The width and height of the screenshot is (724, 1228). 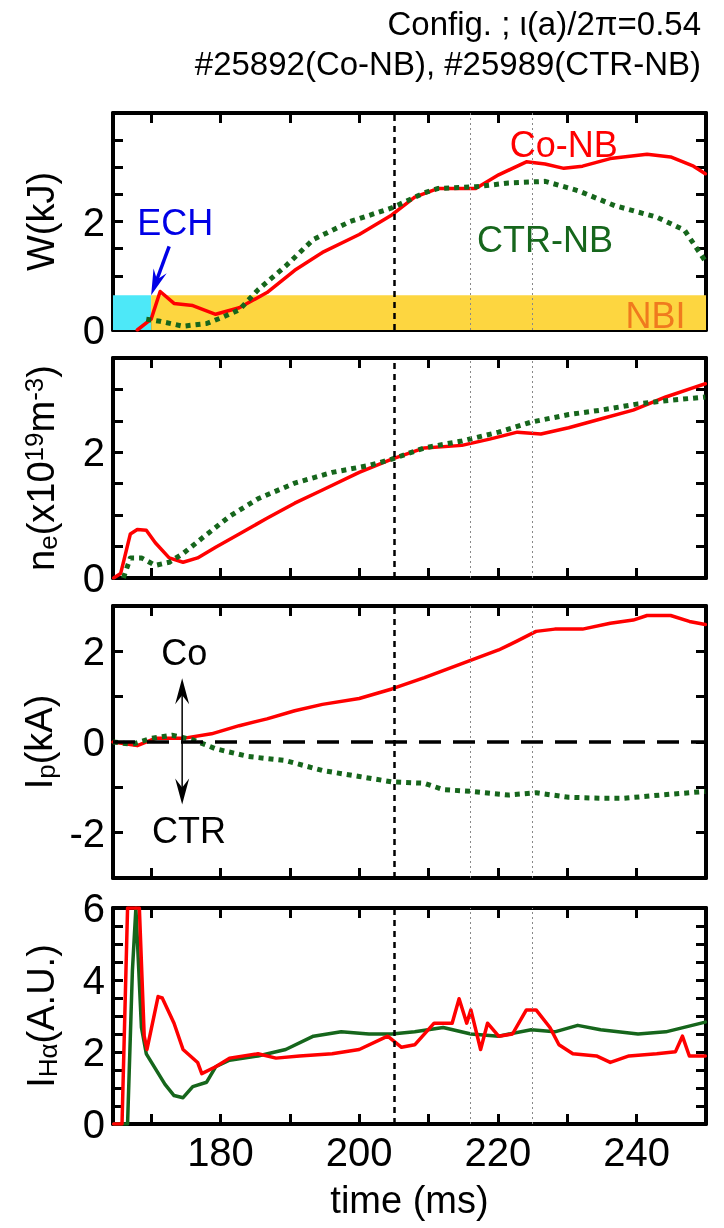 I want to click on annotation: CTR, so click(x=188, y=830).